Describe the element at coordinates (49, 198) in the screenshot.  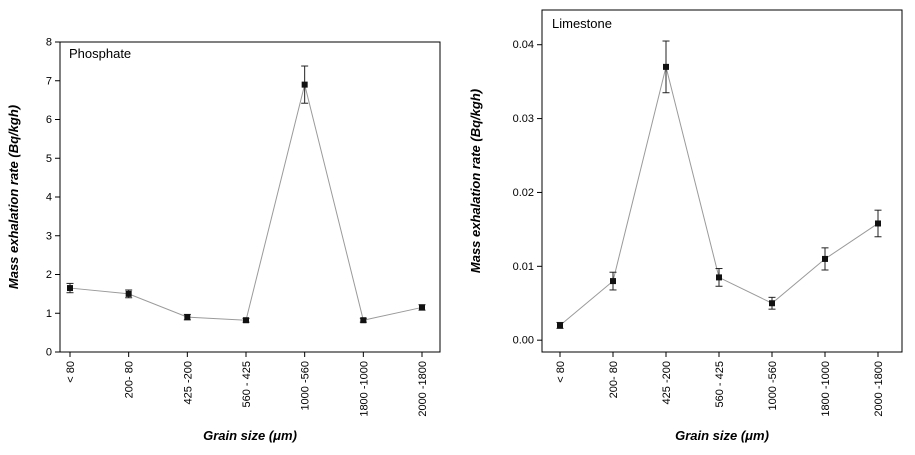
I see `svg-text: 4` at that location.